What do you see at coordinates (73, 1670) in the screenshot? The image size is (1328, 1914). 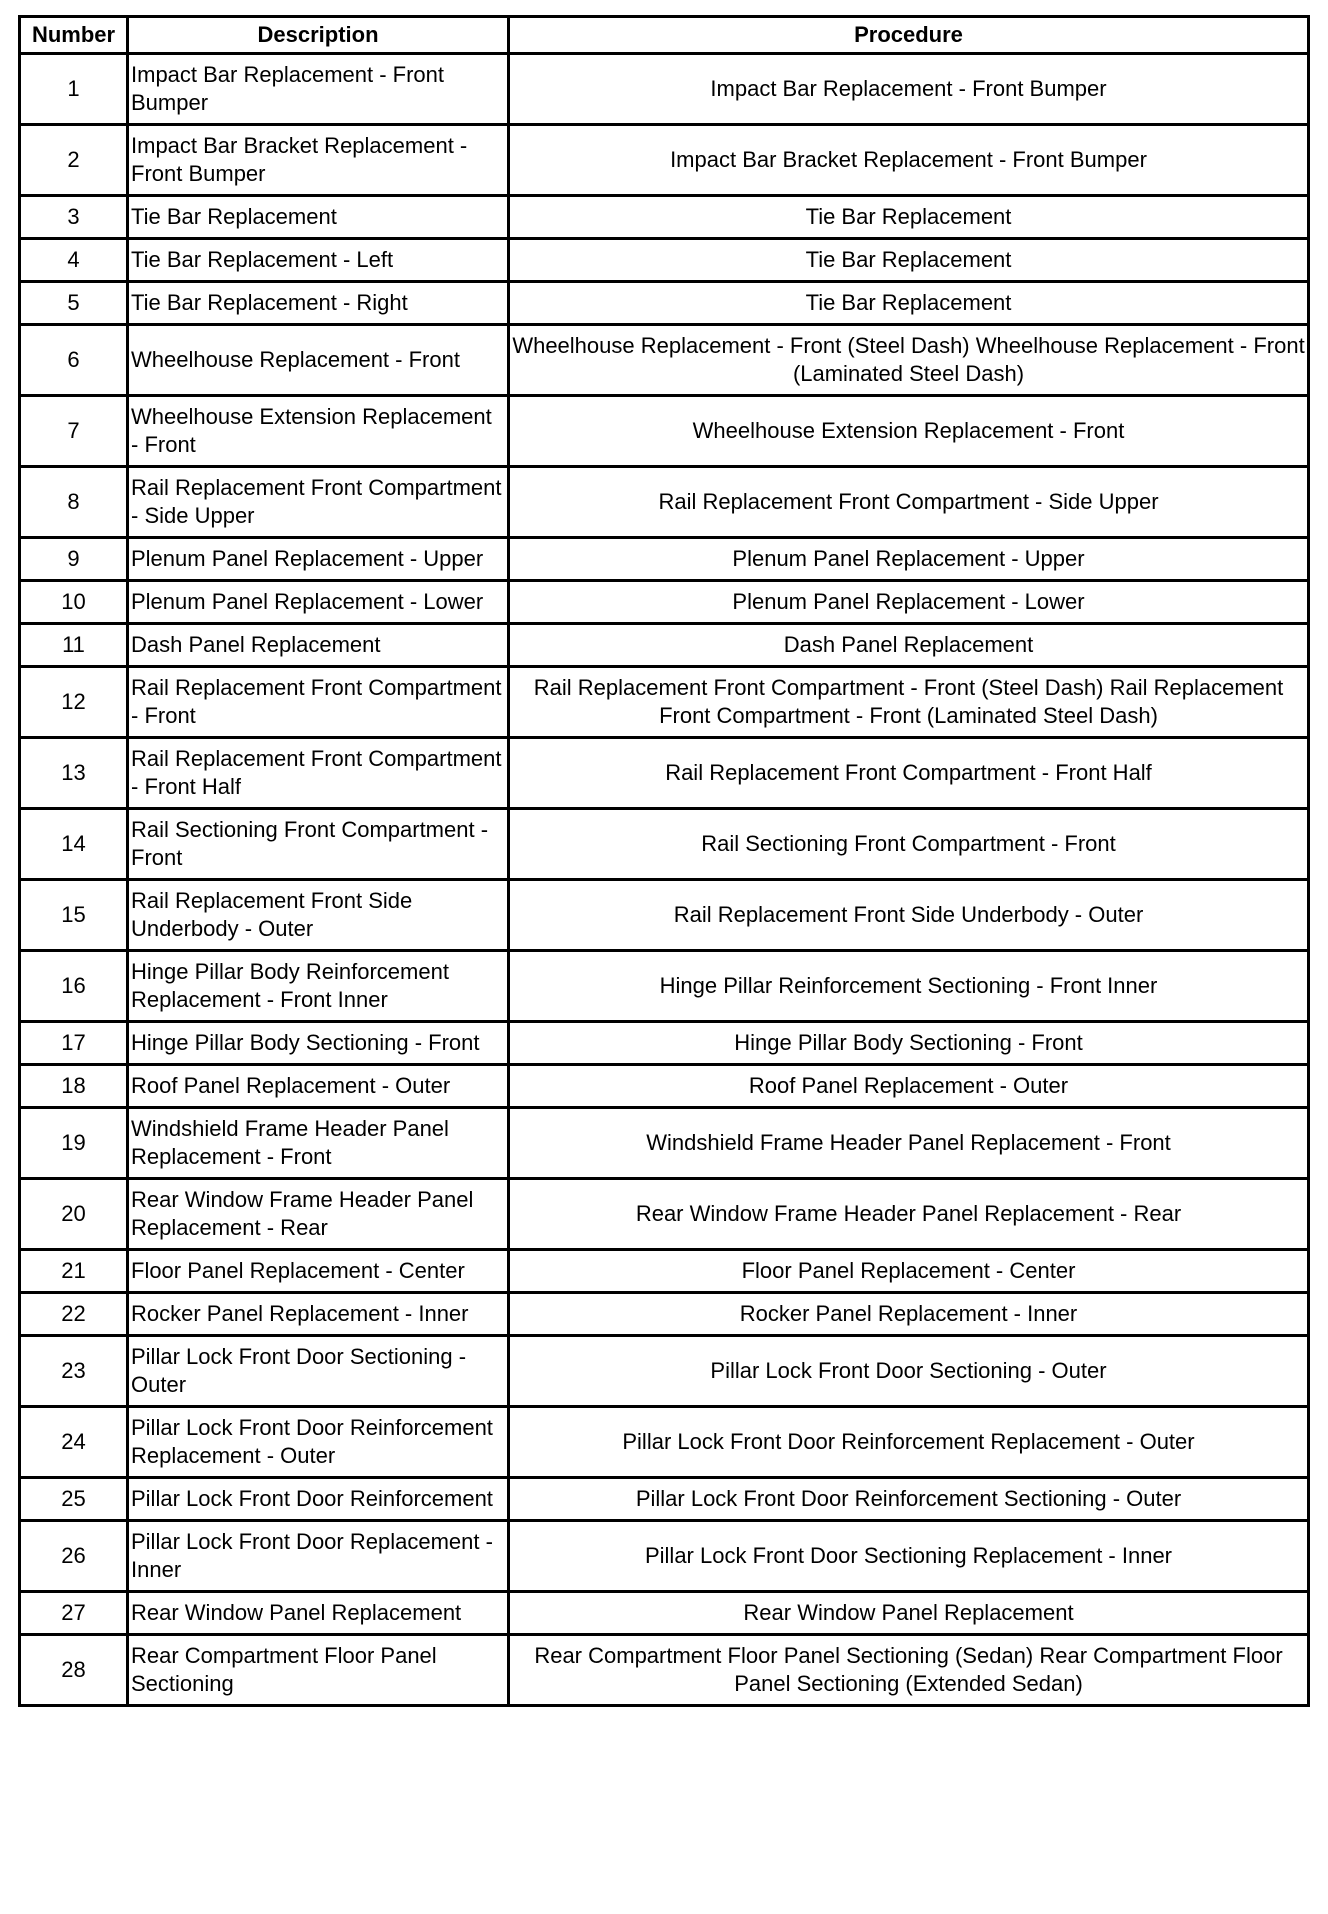 I see `row-number: 28` at bounding box center [73, 1670].